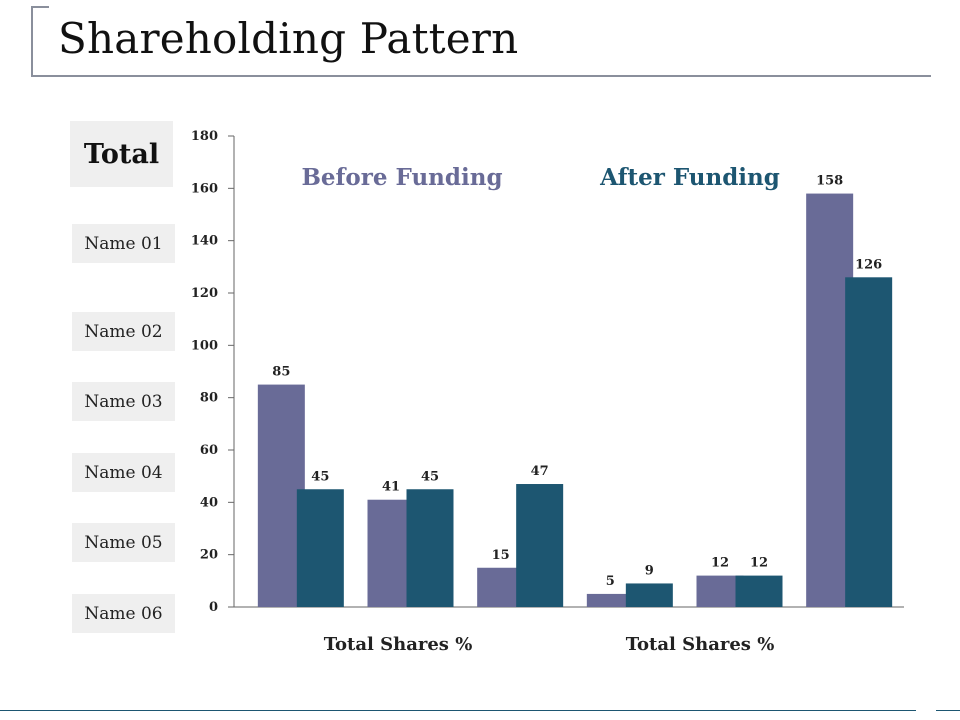  Describe the element at coordinates (204, 345) in the screenshot. I see `y-tick-label: 100` at that location.